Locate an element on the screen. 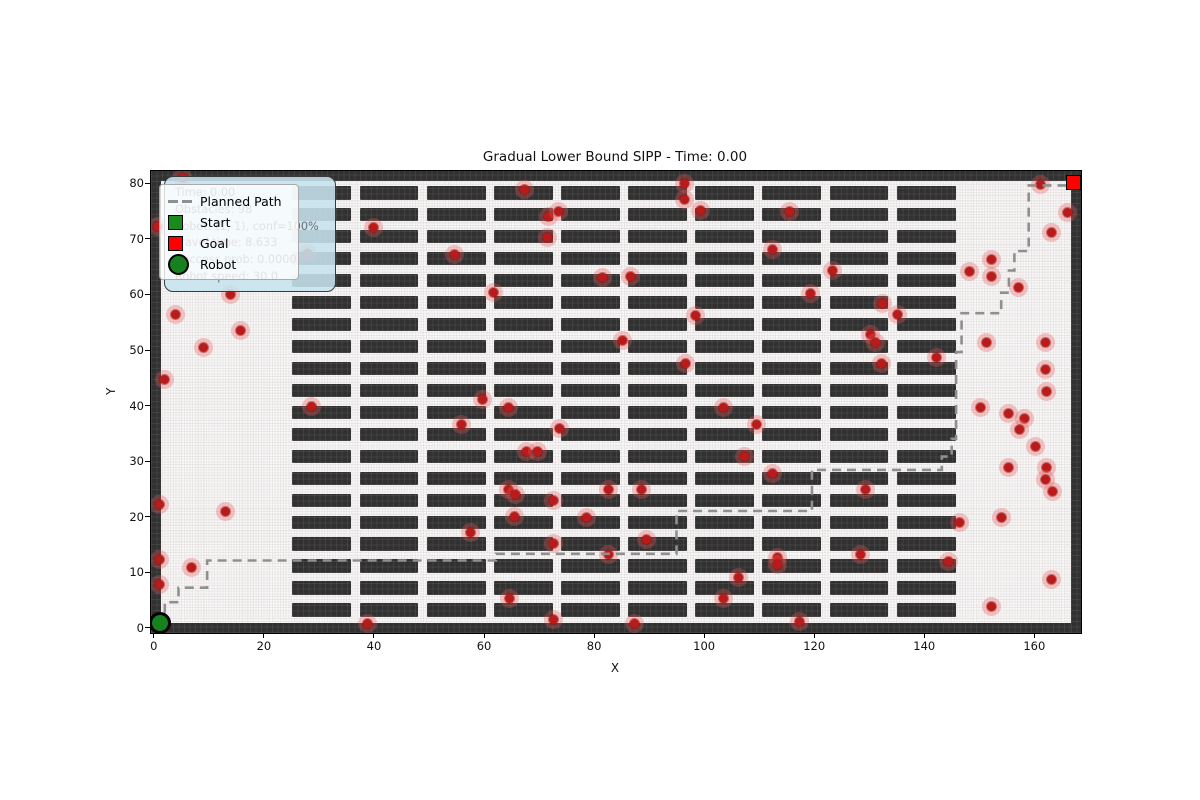 This screenshot has height=800, width=1200. legend-item-goal: Goal is located at coordinates (229, 243).